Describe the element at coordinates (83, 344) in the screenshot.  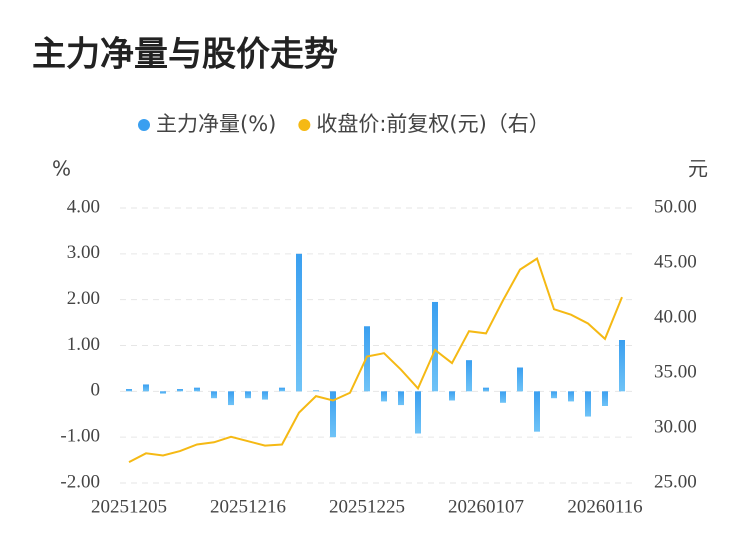
I see `y-tick-label: 1.00` at that location.